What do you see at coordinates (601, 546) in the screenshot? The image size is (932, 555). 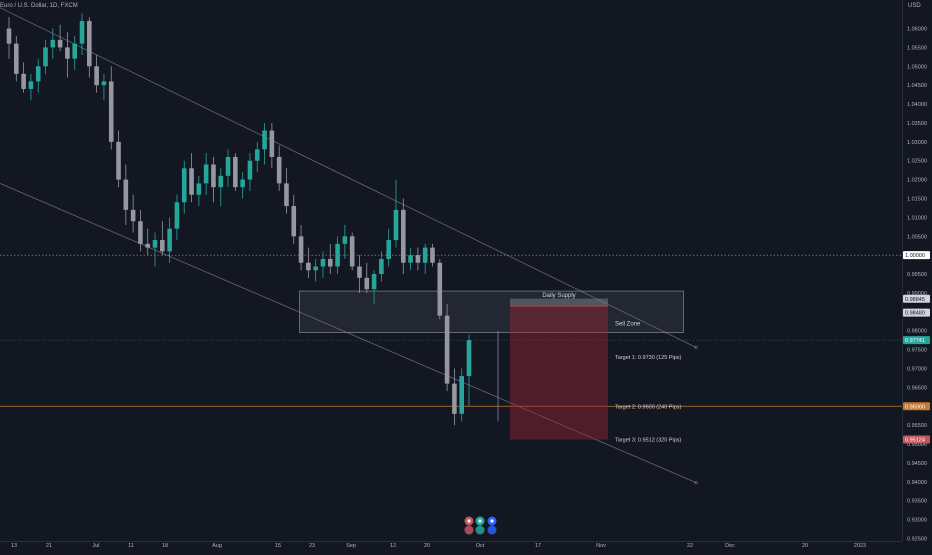 I see `x-tick-label: Nov` at bounding box center [601, 546].